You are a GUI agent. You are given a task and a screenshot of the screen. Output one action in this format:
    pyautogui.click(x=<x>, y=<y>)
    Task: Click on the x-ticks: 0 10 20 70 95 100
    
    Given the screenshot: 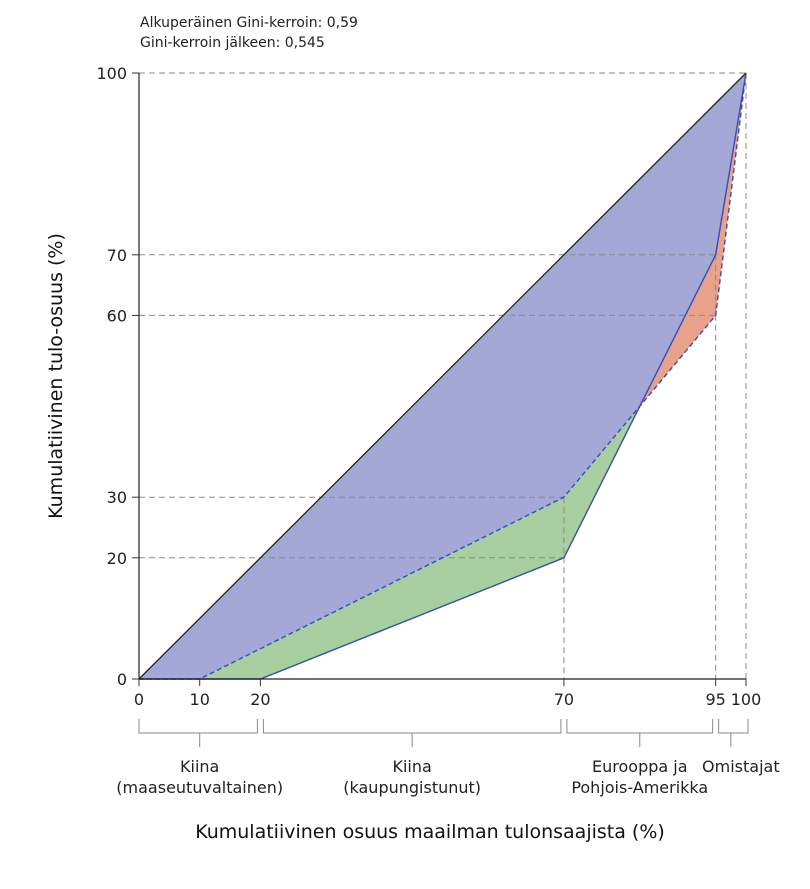 What is the action you would take?
    pyautogui.click(x=447, y=694)
    